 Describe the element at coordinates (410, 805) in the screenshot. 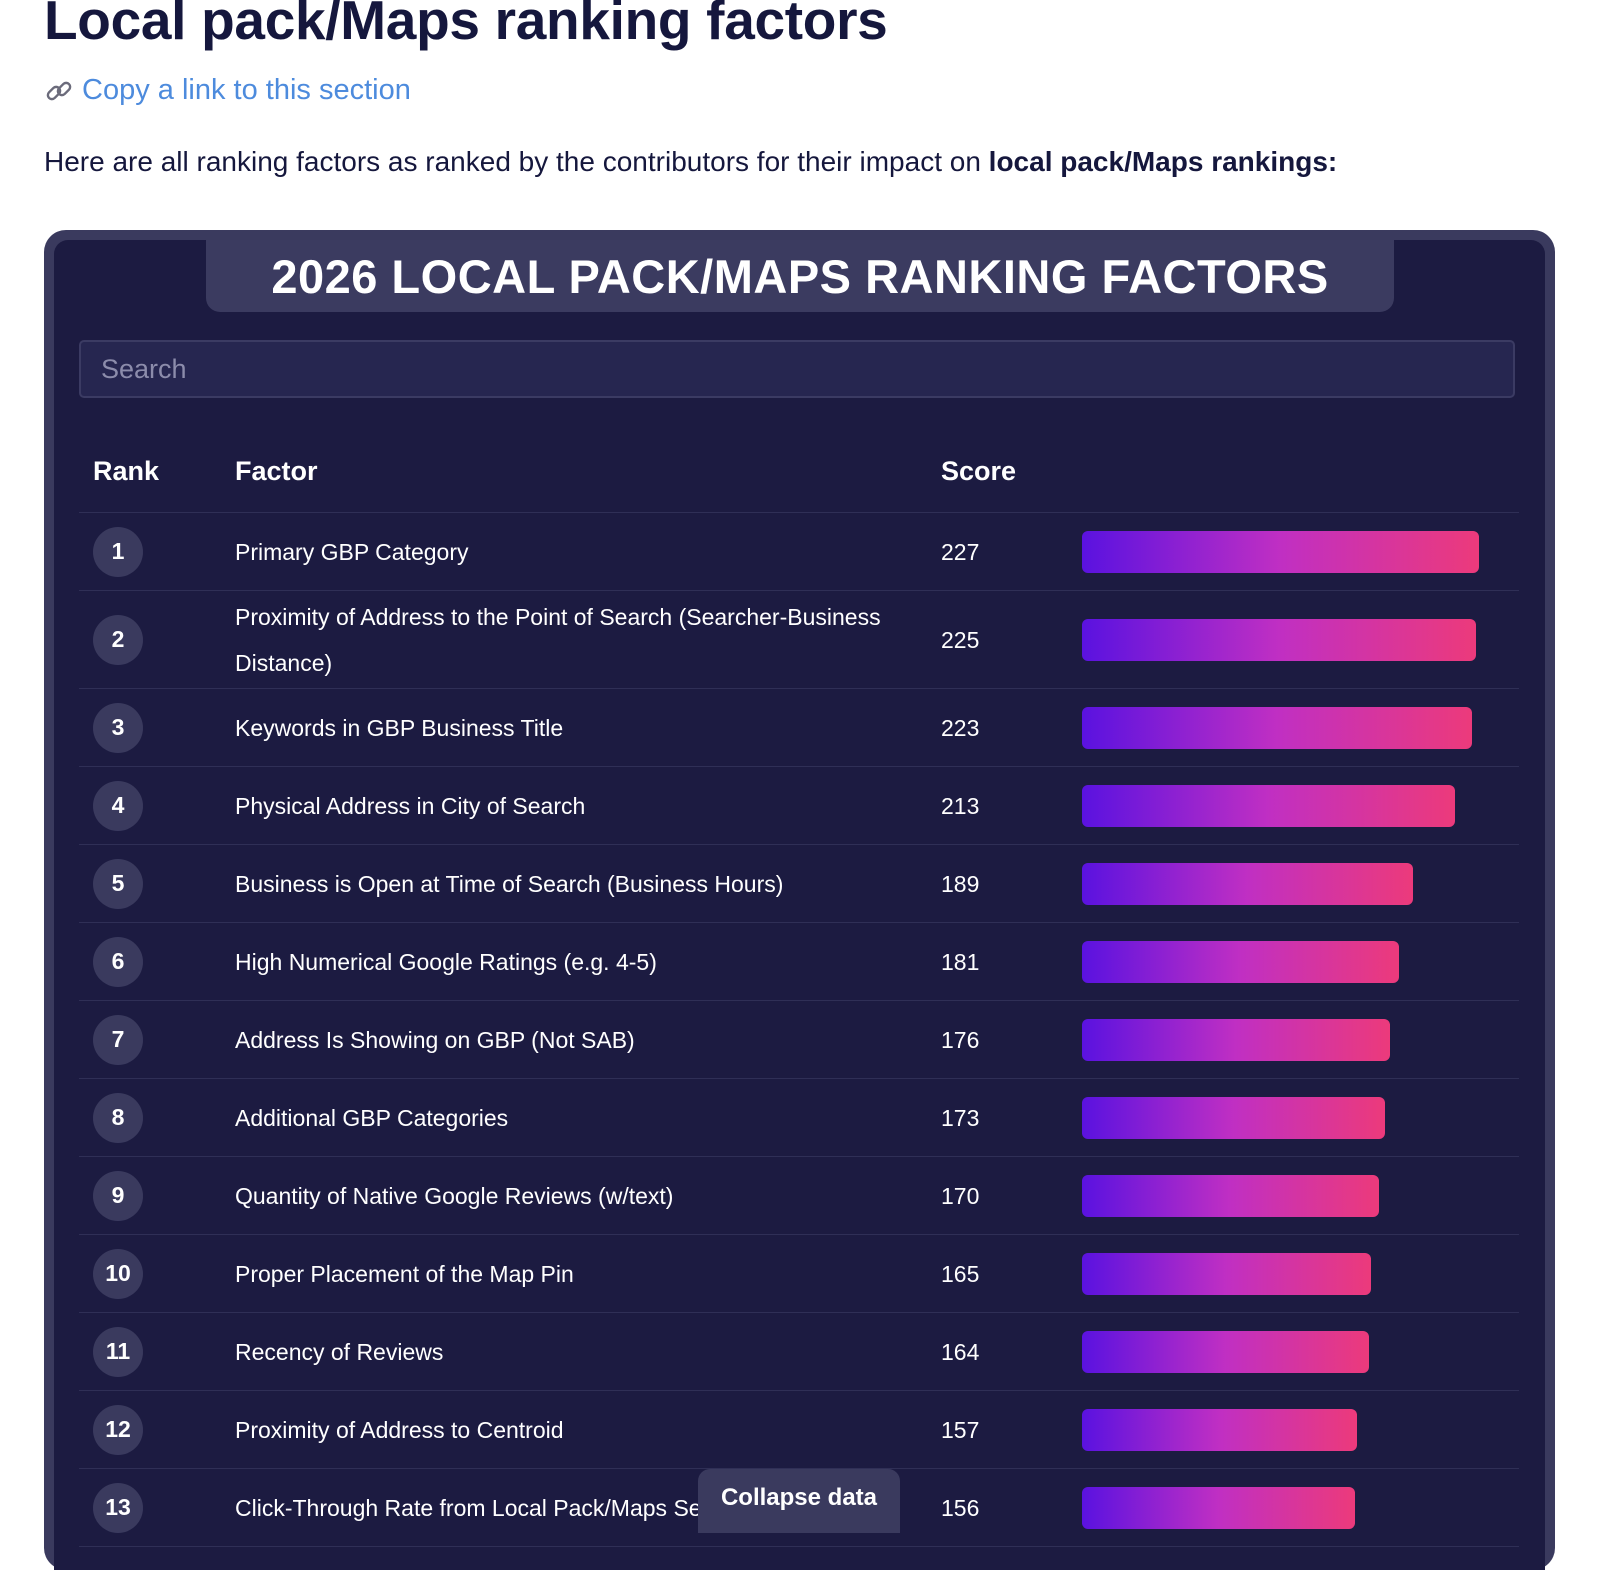

I see `factor-name: Physical Address in City of Search` at that location.